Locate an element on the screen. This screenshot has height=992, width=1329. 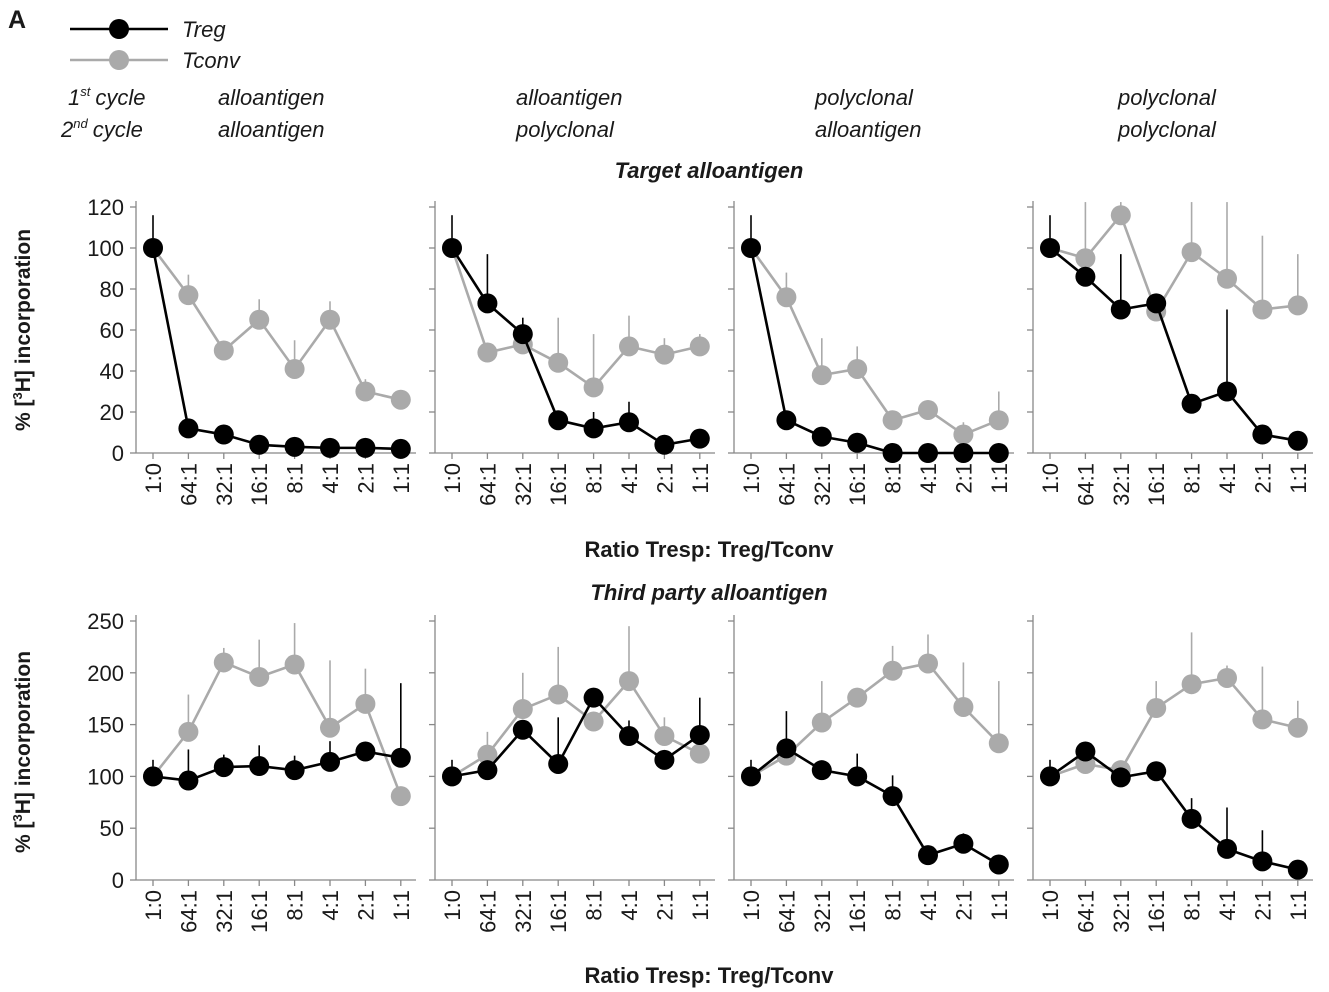
row-1-ylabel: % [3H] incorporation is located at coordinates (22, 330).